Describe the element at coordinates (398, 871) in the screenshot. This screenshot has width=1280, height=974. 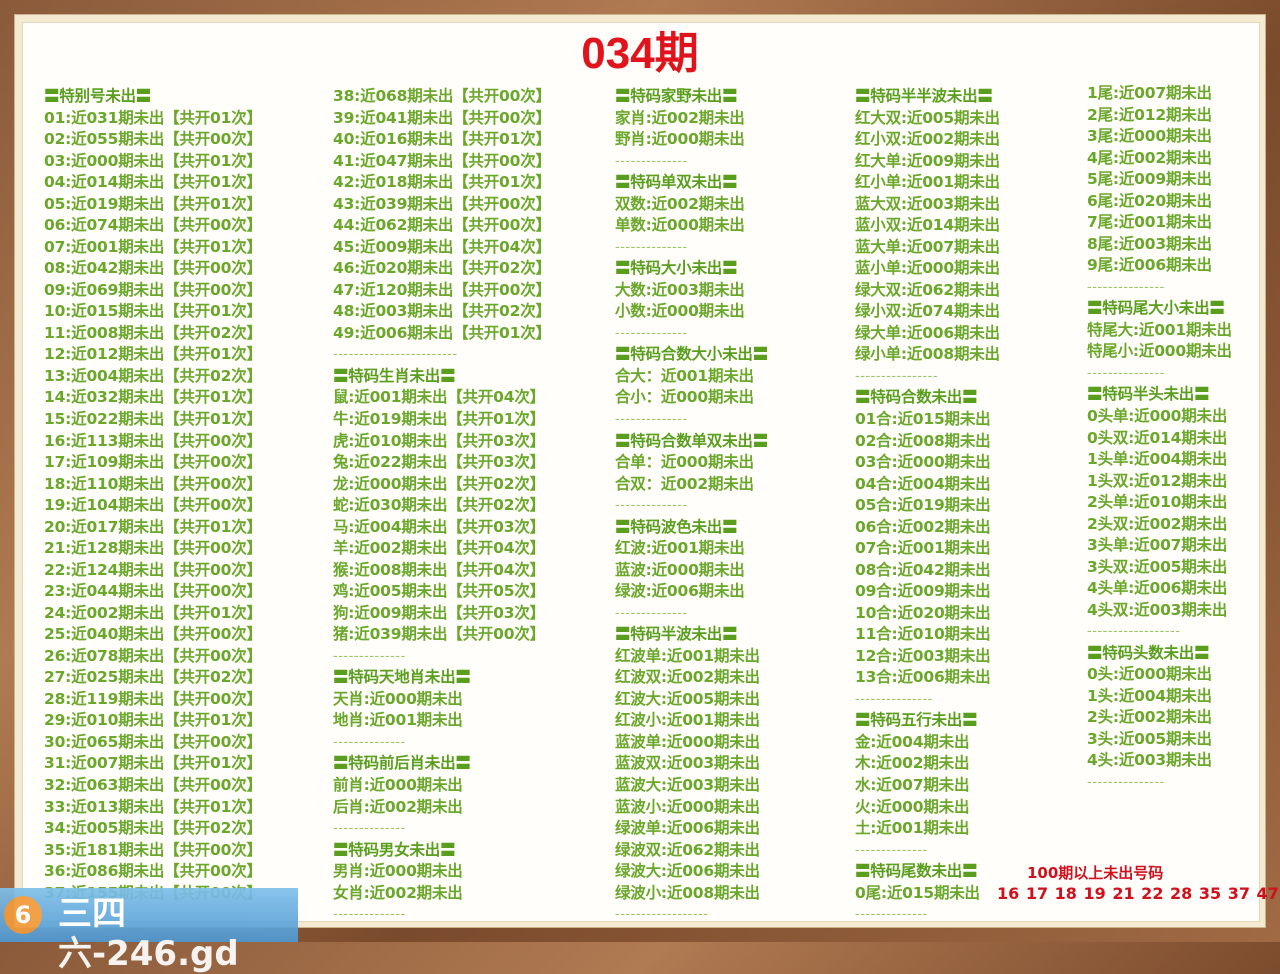
I see `list-item: 男肖:近000期未出` at that location.